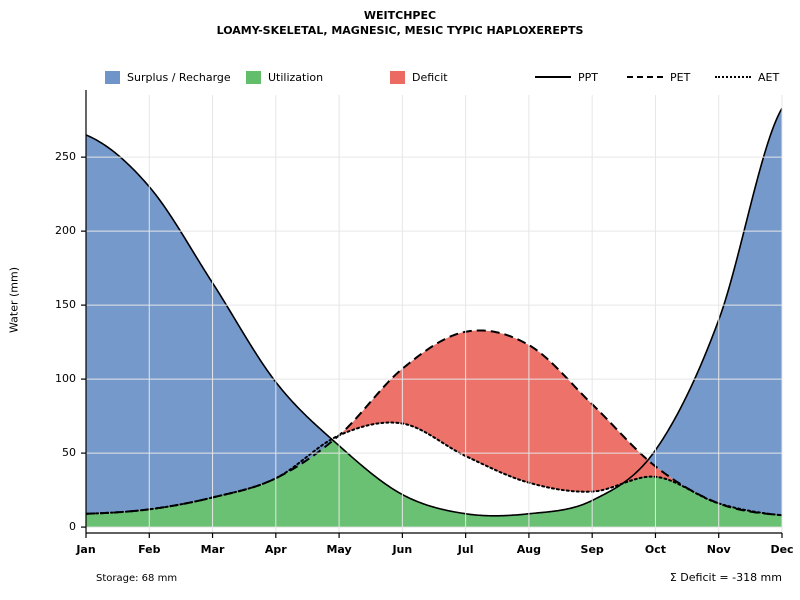 The image size is (800, 600). I want to click on legend-label-aet: AET, so click(769, 77).